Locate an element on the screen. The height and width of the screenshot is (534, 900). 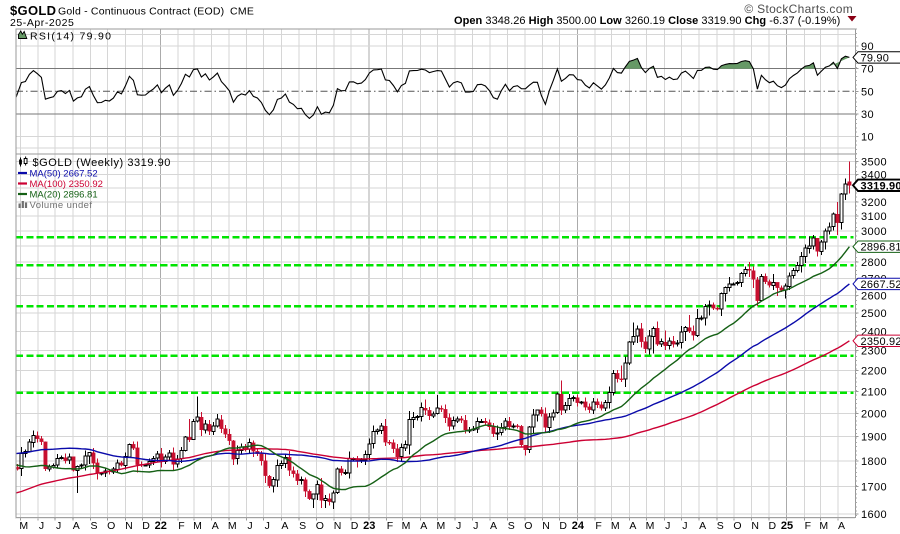
svg-text: RSI(14) 79.90 is located at coordinates (71, 37).